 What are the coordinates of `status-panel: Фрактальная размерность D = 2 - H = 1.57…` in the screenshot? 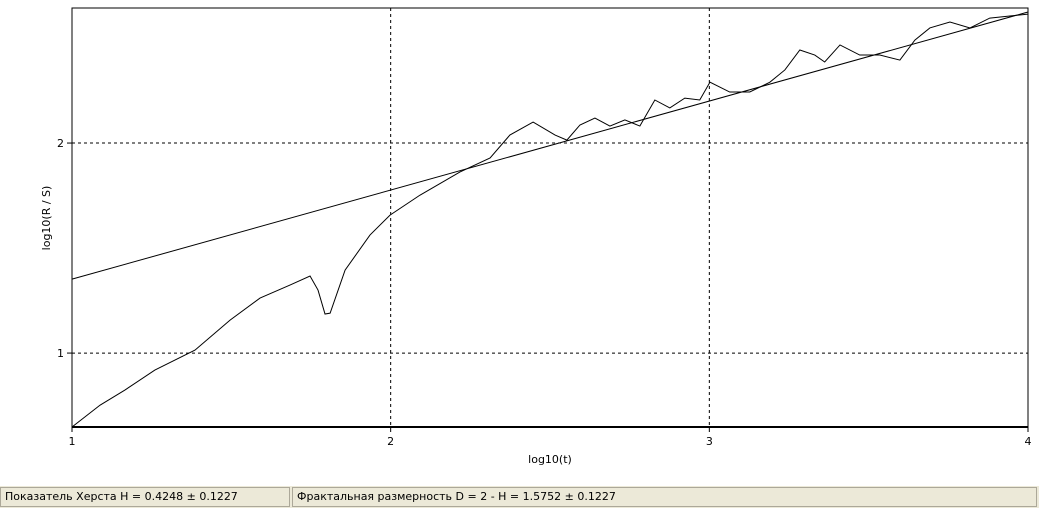 It's located at (664, 497).